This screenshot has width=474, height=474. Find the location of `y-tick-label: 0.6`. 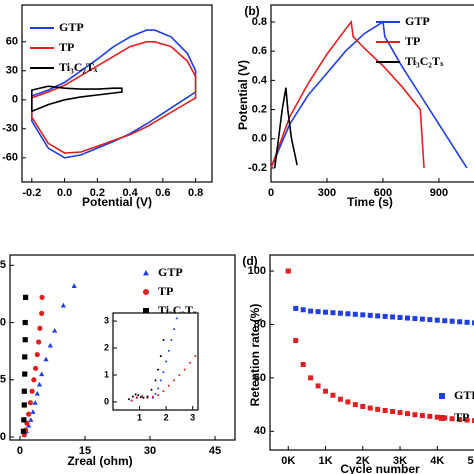

y-tick-label: 0.6 is located at coordinates (259, 51).